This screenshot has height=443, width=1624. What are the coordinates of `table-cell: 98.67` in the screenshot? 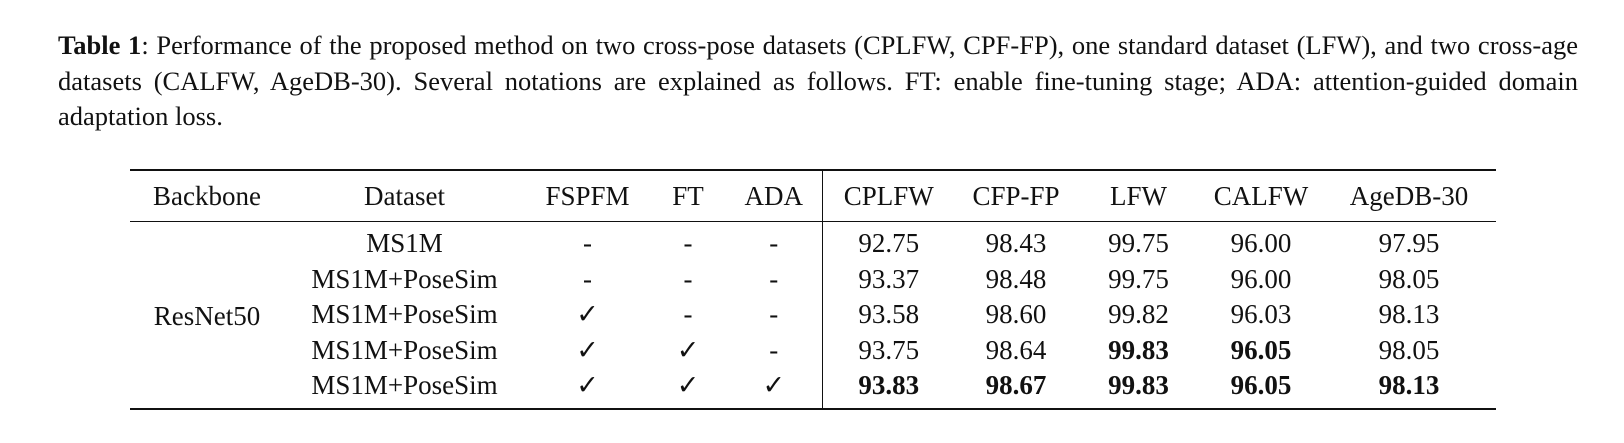 It's located at (1016, 389).